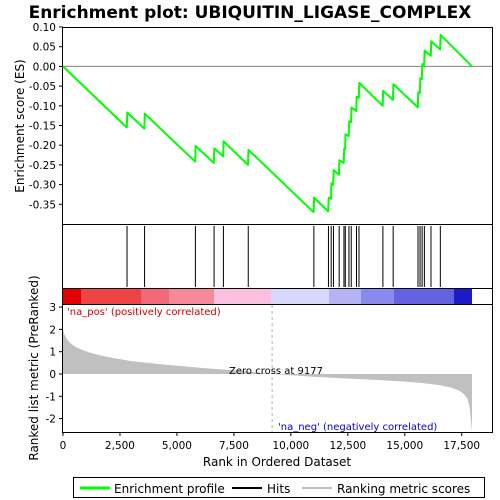 This screenshot has width=500, height=500. I want to click on es-y-tick-label: -0.10, so click(42, 107).